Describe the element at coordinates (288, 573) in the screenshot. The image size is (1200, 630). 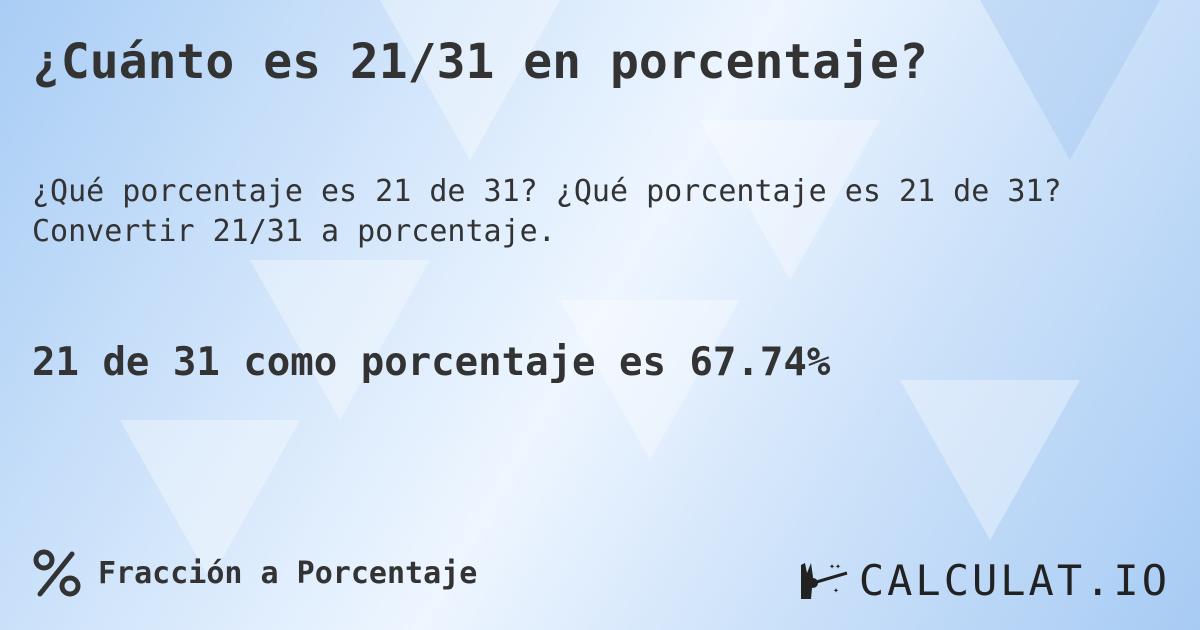
I see `category-label: Fracción a Porcentaje` at that location.